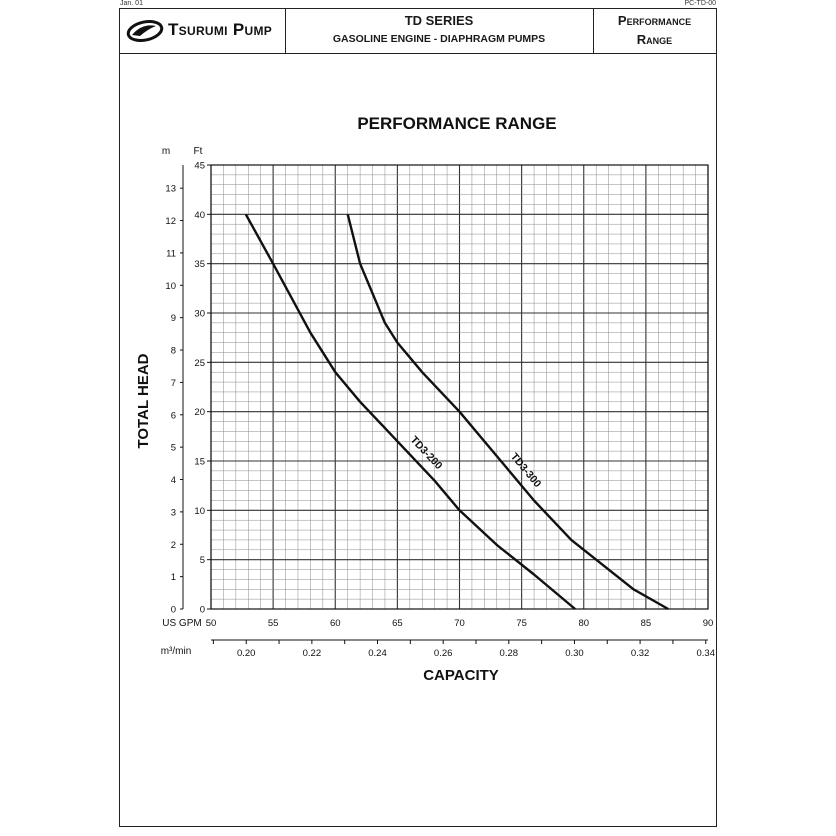  What do you see at coordinates (166, 151) in the screenshot?
I see `y-unit-left: m` at bounding box center [166, 151].